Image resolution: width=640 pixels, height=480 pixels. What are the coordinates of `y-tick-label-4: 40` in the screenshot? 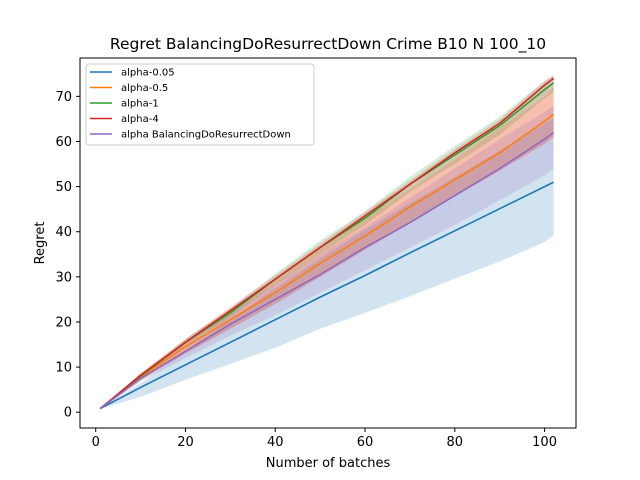 It's located at (63, 232).